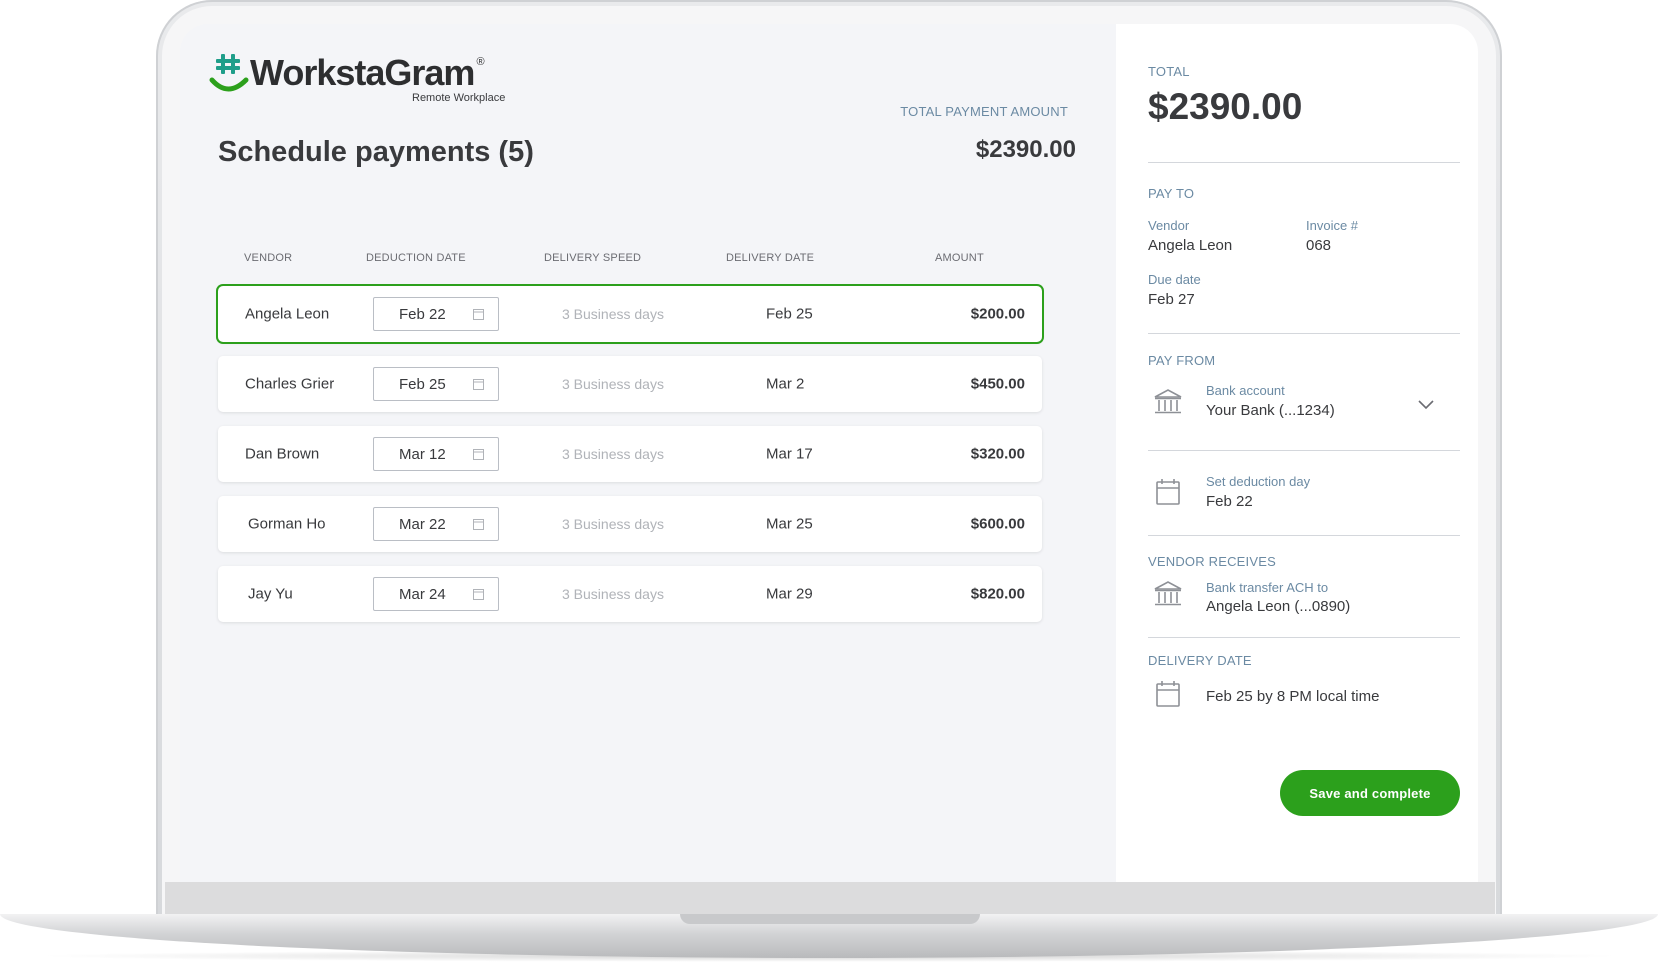 The image size is (1658, 966). I want to click on vendor-label: Vendor, so click(1169, 225).